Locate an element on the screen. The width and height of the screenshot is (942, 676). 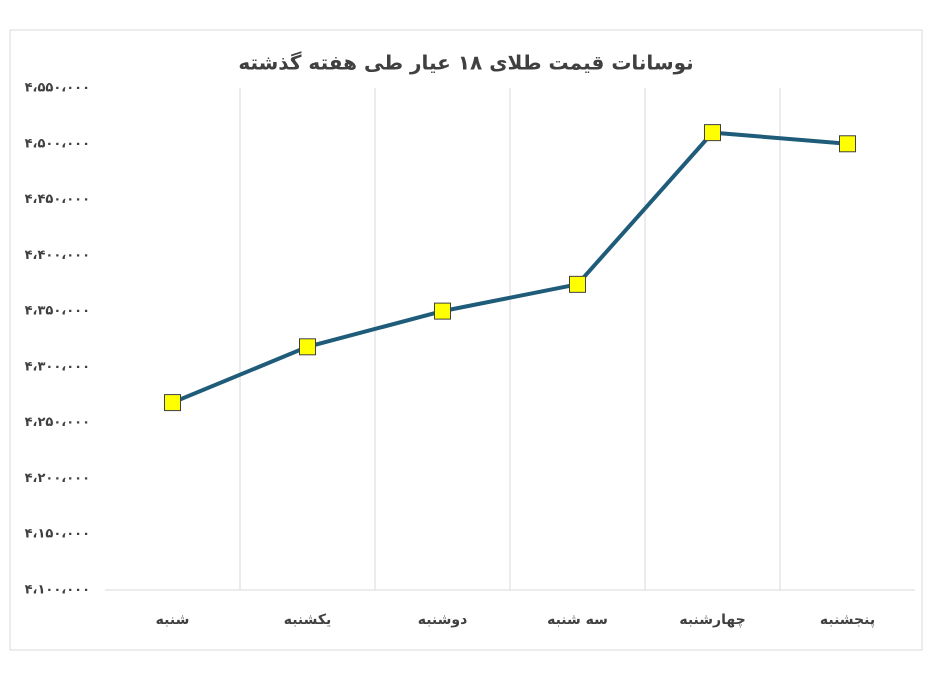
y-tick-label: ۴،۴۵۰،۰۰۰ is located at coordinates (57, 199).